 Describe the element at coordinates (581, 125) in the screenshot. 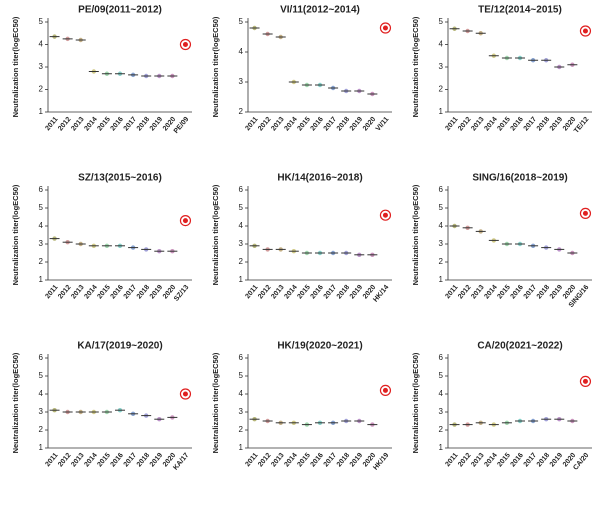

I see `x-tick-label: TE/12` at that location.